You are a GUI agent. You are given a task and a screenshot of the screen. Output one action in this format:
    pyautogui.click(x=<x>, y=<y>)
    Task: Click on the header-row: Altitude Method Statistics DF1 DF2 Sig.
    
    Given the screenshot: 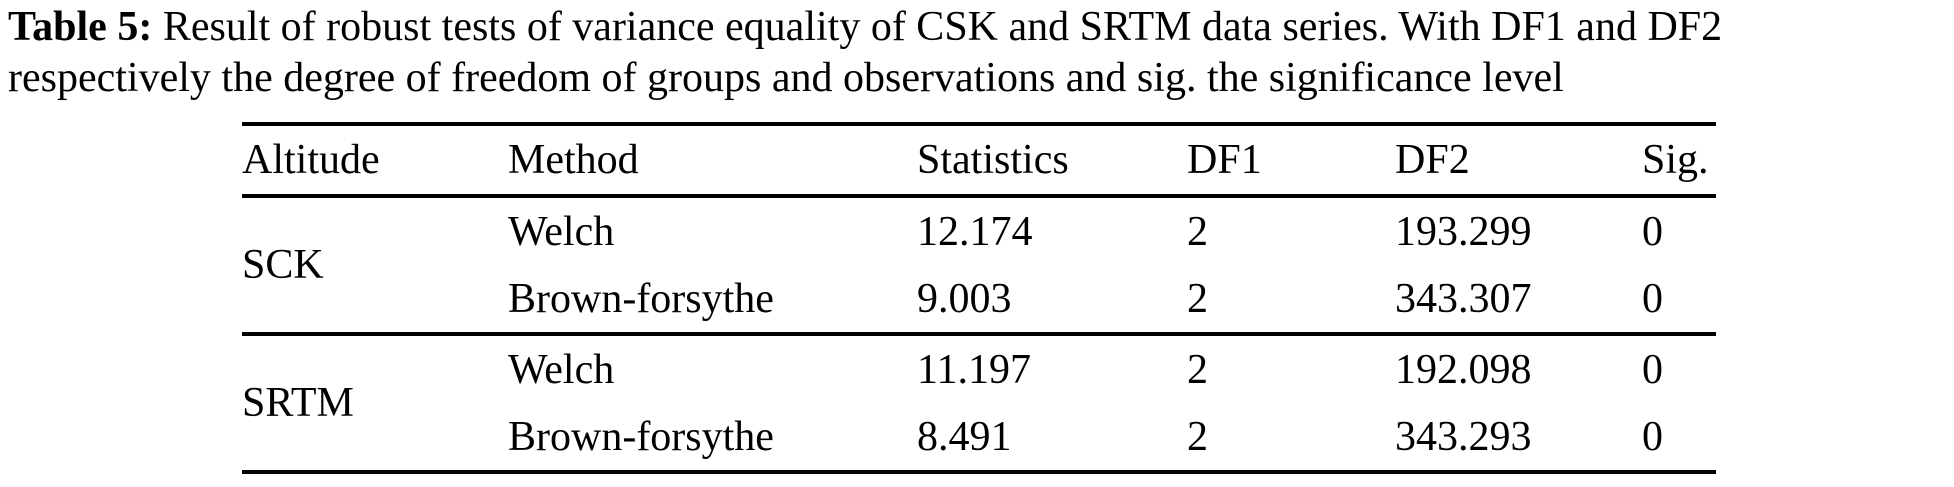 What is the action you would take?
    pyautogui.click(x=979, y=160)
    